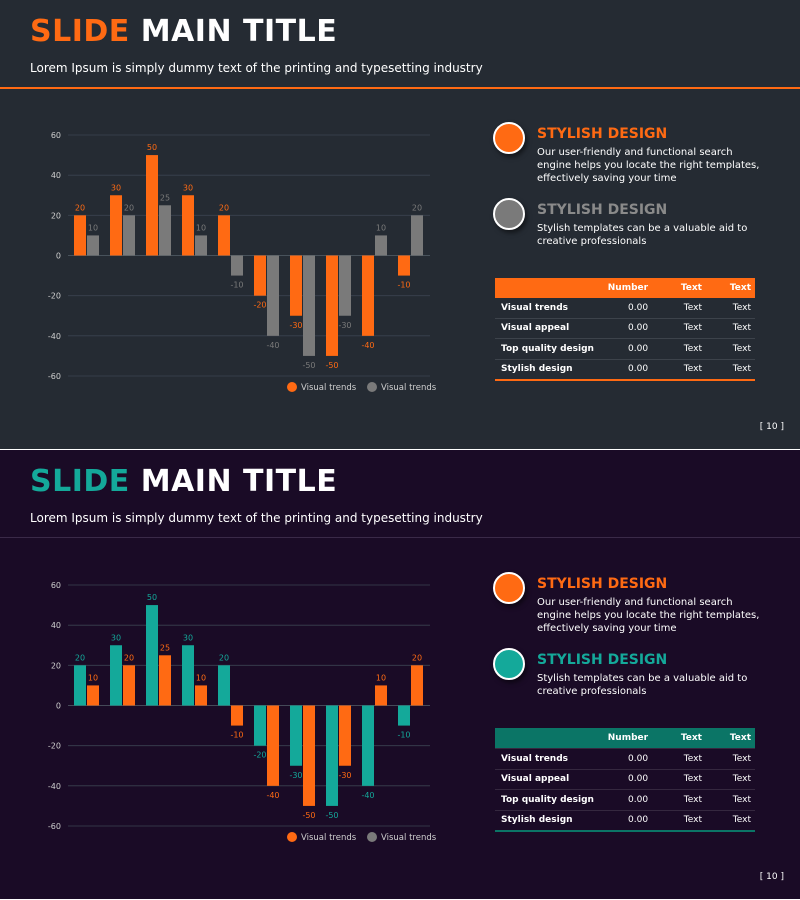 This screenshot has width=800, height=900. I want to click on y-tick-label: -60, so click(54, 826).